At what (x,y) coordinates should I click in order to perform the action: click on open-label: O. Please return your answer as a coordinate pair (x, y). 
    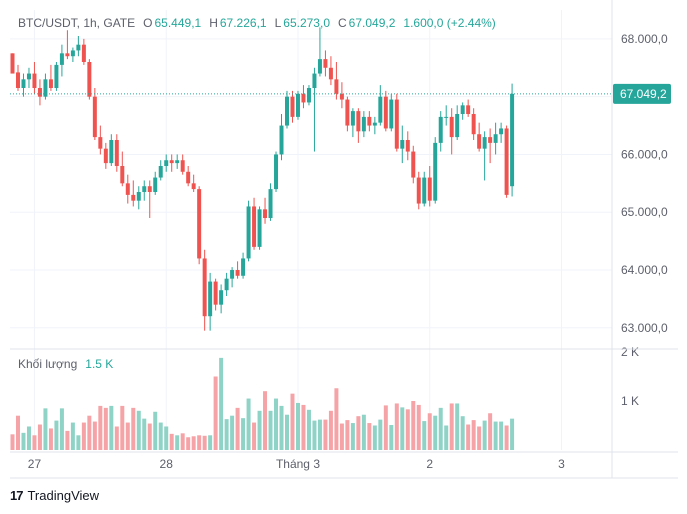
    Looking at the image, I should click on (148, 23).